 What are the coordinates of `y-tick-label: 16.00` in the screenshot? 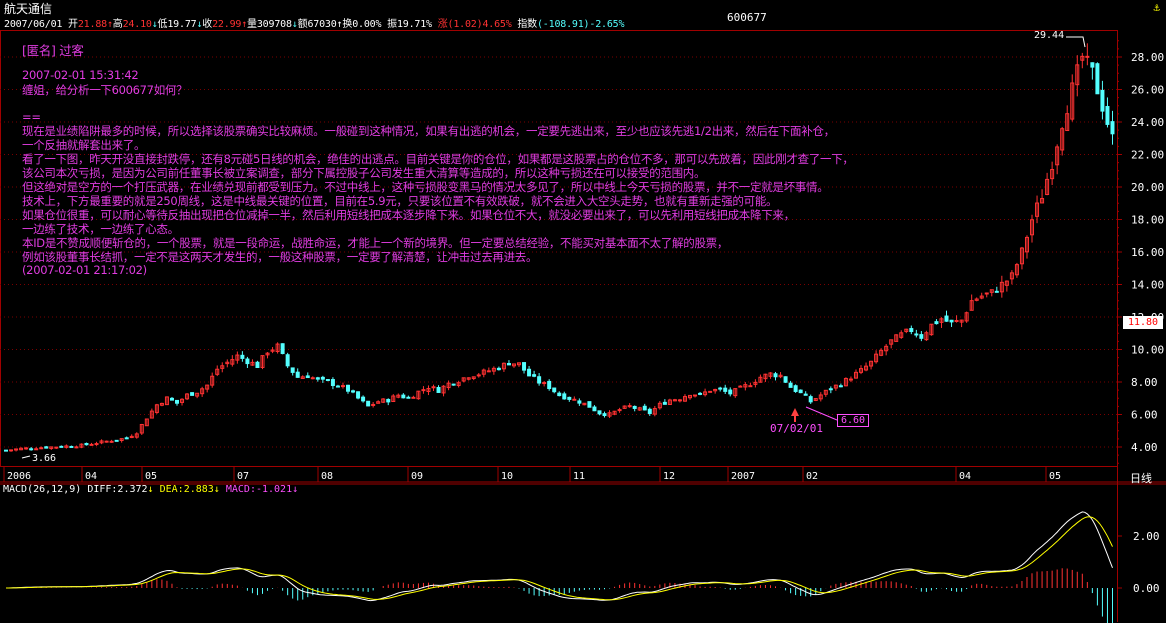 It's located at (1147, 252).